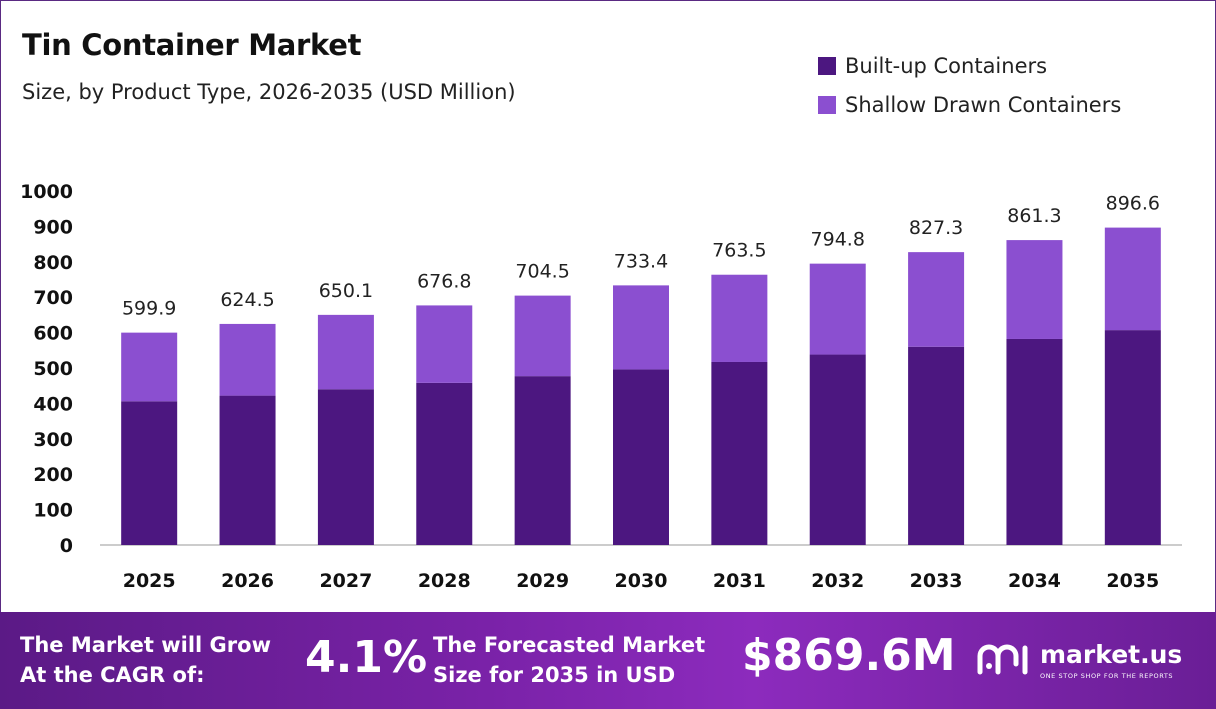  Describe the element at coordinates (53, 334) in the screenshot. I see `y-tick-label: 600` at that location.